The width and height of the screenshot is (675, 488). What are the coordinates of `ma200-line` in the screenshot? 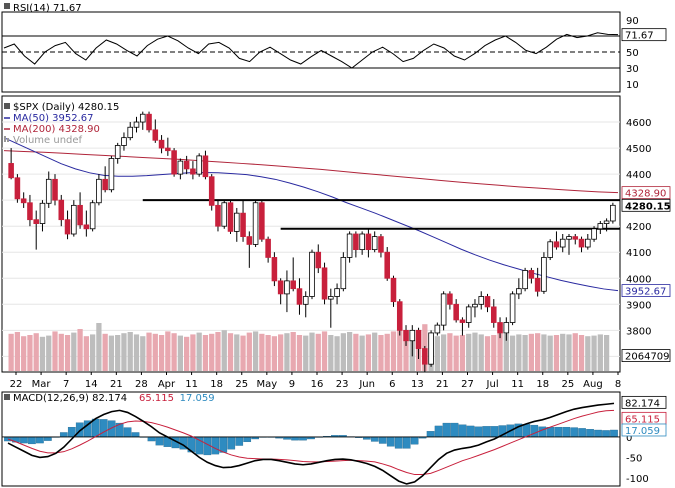 It's located at (311, 172).